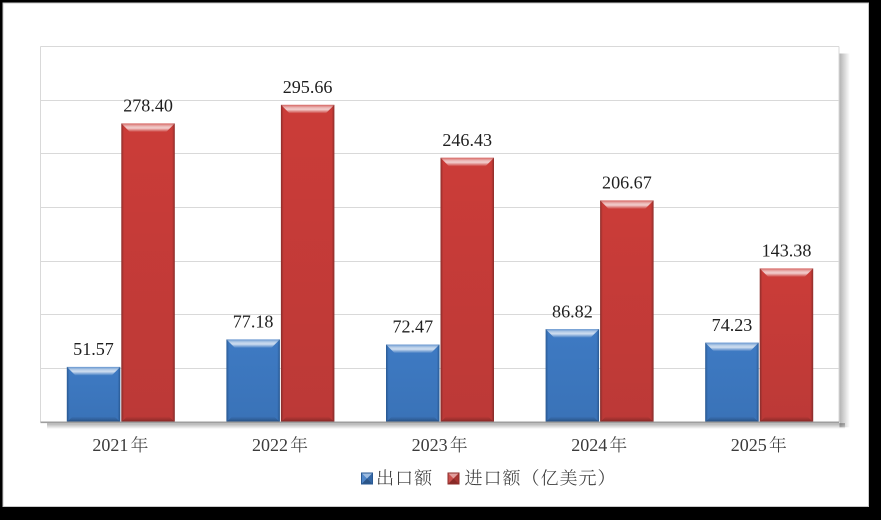 The width and height of the screenshot is (881, 520). I want to click on svg-text: 2025, so click(749, 445).